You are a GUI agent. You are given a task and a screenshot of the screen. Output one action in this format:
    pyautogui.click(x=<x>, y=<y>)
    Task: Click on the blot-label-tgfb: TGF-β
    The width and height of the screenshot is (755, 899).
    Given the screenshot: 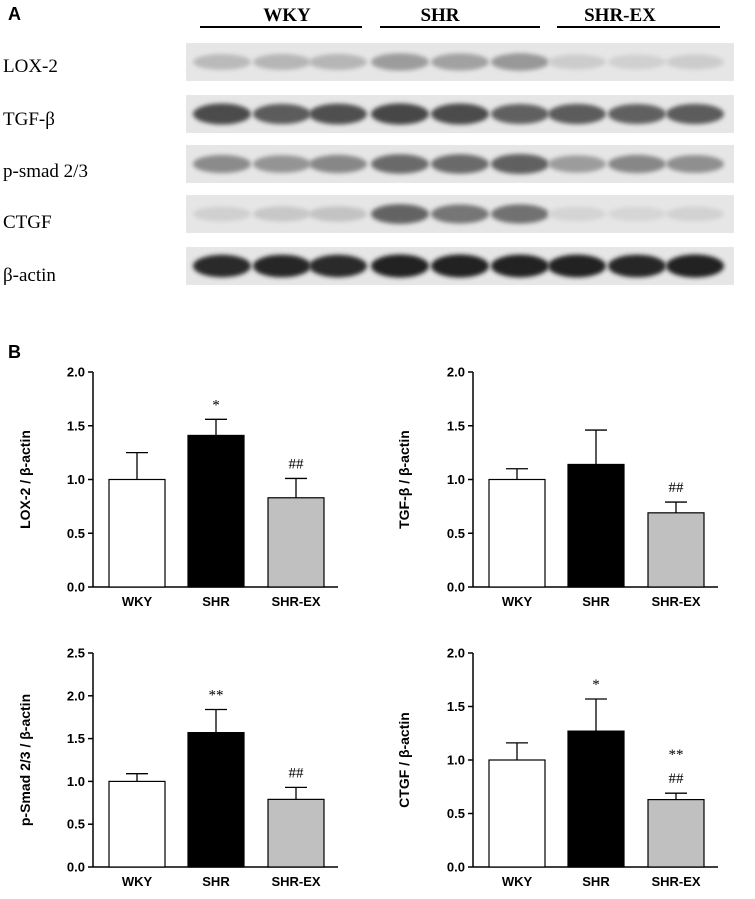 What is the action you would take?
    pyautogui.click(x=29, y=119)
    